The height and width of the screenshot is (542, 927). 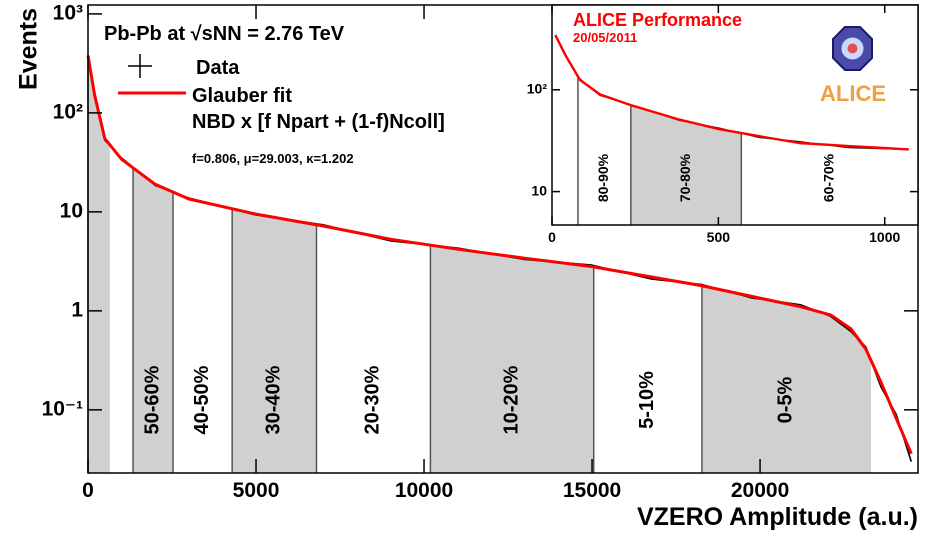 What do you see at coordinates (592, 490) in the screenshot?
I see `x-tick-label: 15000` at bounding box center [592, 490].